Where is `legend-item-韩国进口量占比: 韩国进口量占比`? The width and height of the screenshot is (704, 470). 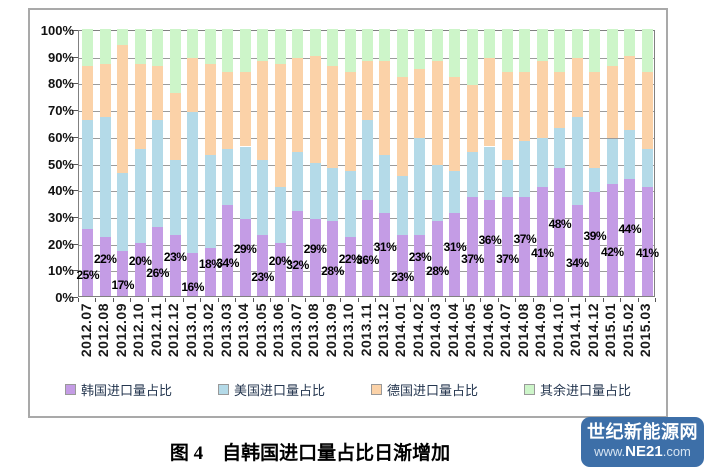 legend-item-韩国进口量占比: 韩国进口量占比 is located at coordinates (118, 389).